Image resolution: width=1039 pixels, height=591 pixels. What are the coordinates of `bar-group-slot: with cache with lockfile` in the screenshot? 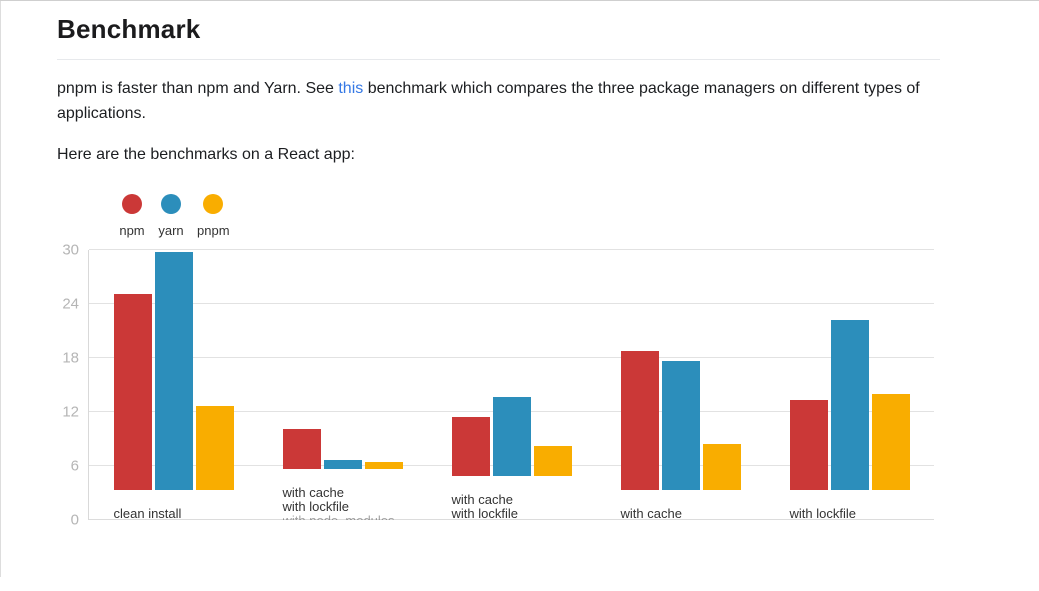 It's located at (511, 385).